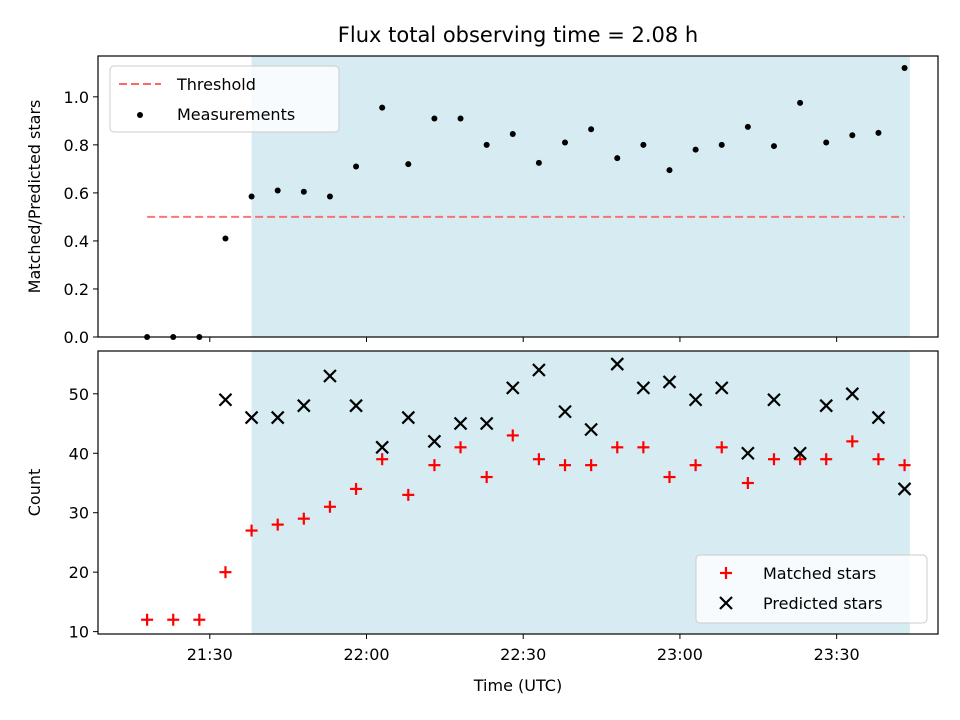  What do you see at coordinates (76, 193) in the screenshot?
I see `y-tick-label: 0.6` at bounding box center [76, 193].